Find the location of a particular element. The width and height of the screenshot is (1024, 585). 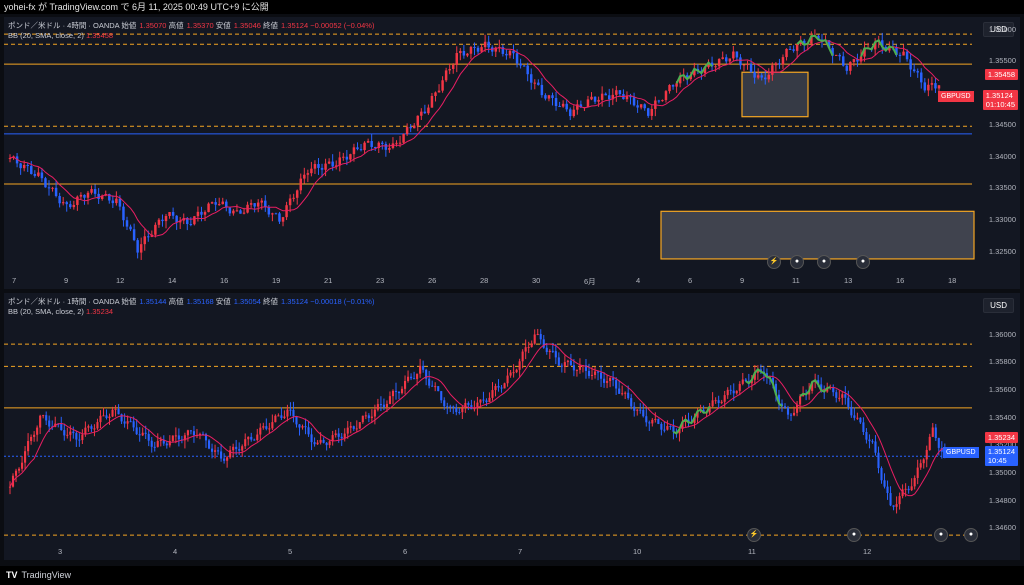

legend-open: 1.35070 is located at coordinates (153, 25).